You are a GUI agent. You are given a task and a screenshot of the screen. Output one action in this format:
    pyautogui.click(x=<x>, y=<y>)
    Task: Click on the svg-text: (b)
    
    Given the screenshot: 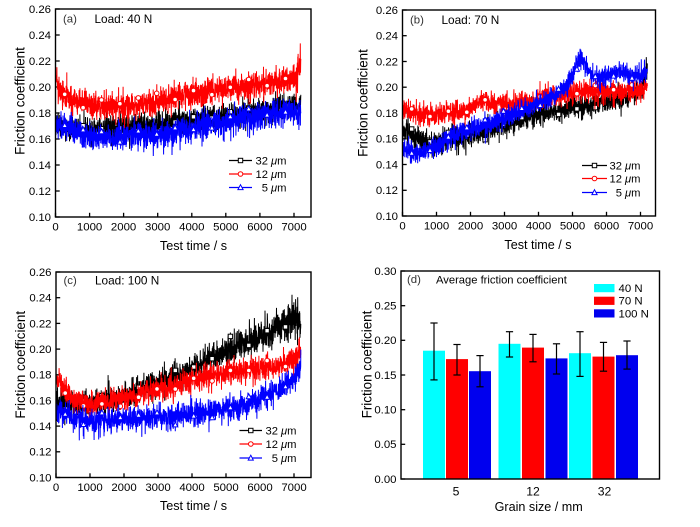 What is the action you would take?
    pyautogui.click(x=417, y=21)
    